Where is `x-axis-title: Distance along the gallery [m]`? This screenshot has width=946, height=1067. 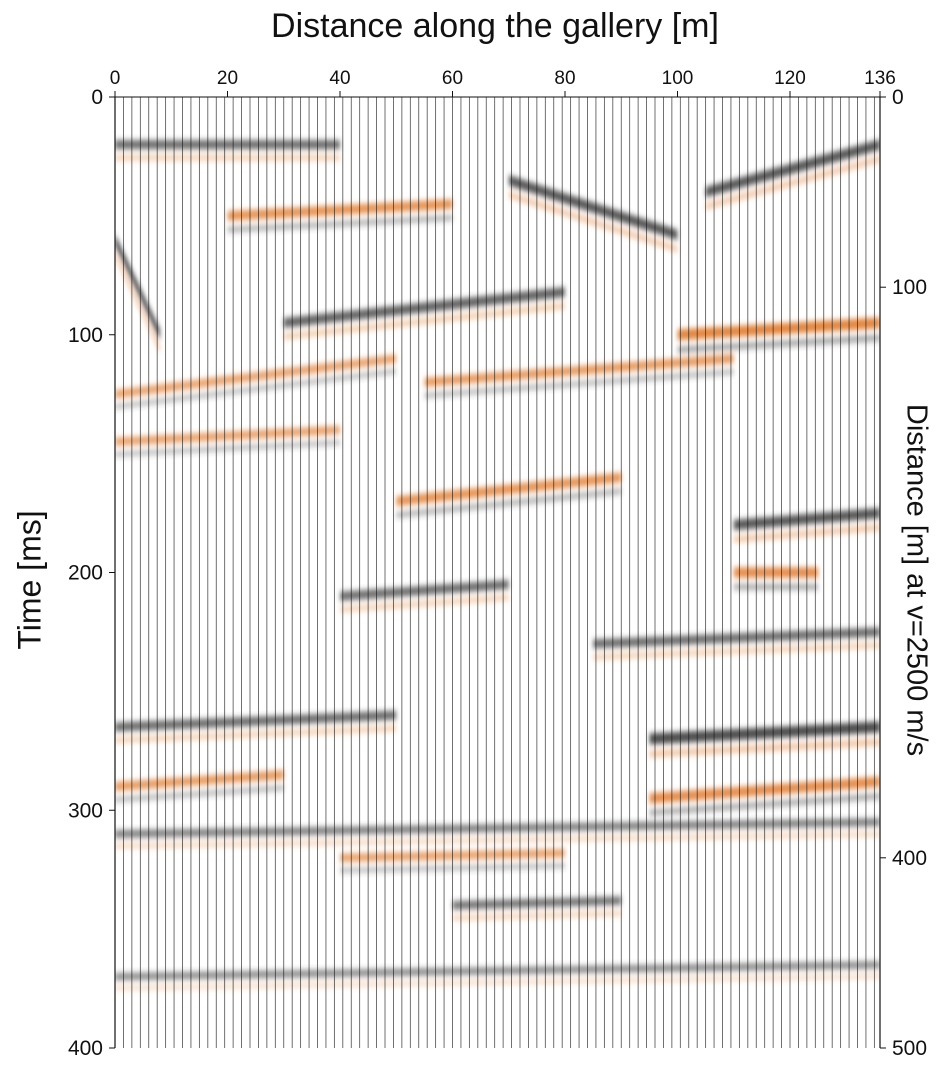 x-axis-title: Distance along the gallery [m] is located at coordinates (495, 26).